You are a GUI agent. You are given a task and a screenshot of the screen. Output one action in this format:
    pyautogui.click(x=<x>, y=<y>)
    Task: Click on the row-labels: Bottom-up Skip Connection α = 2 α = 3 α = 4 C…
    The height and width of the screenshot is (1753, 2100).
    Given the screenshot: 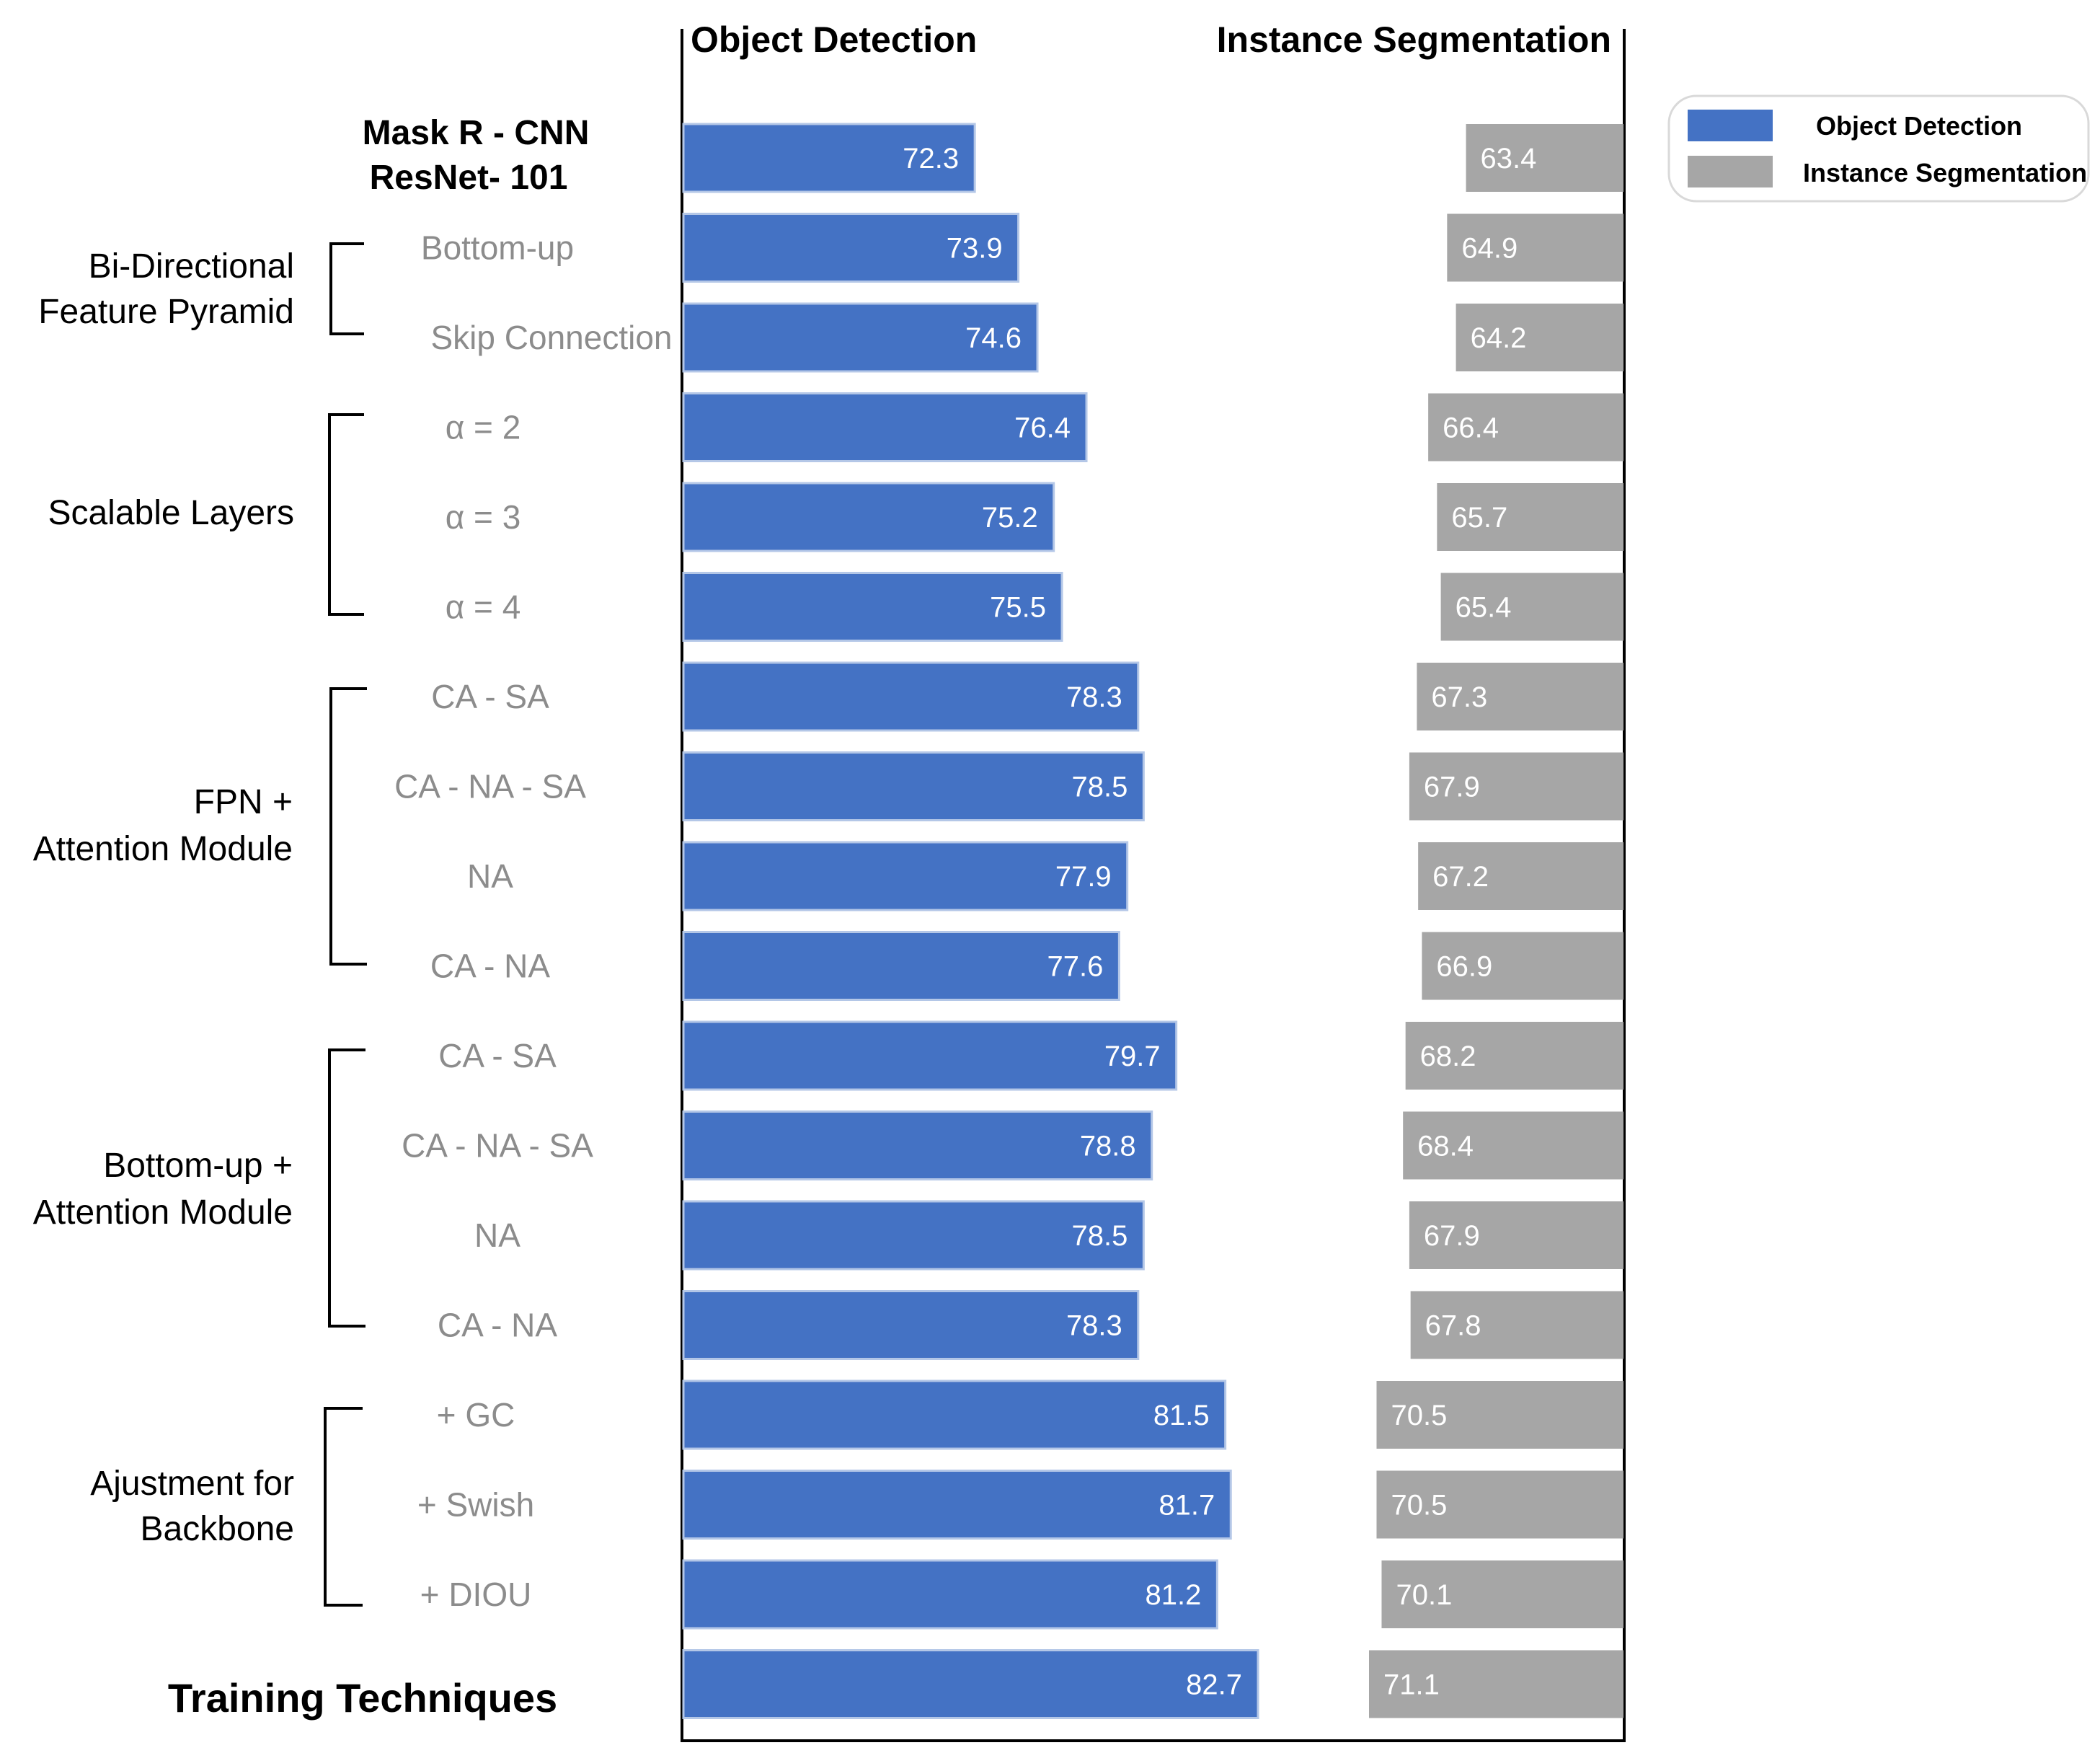 What is the action you would take?
    pyautogui.click(x=533, y=921)
    